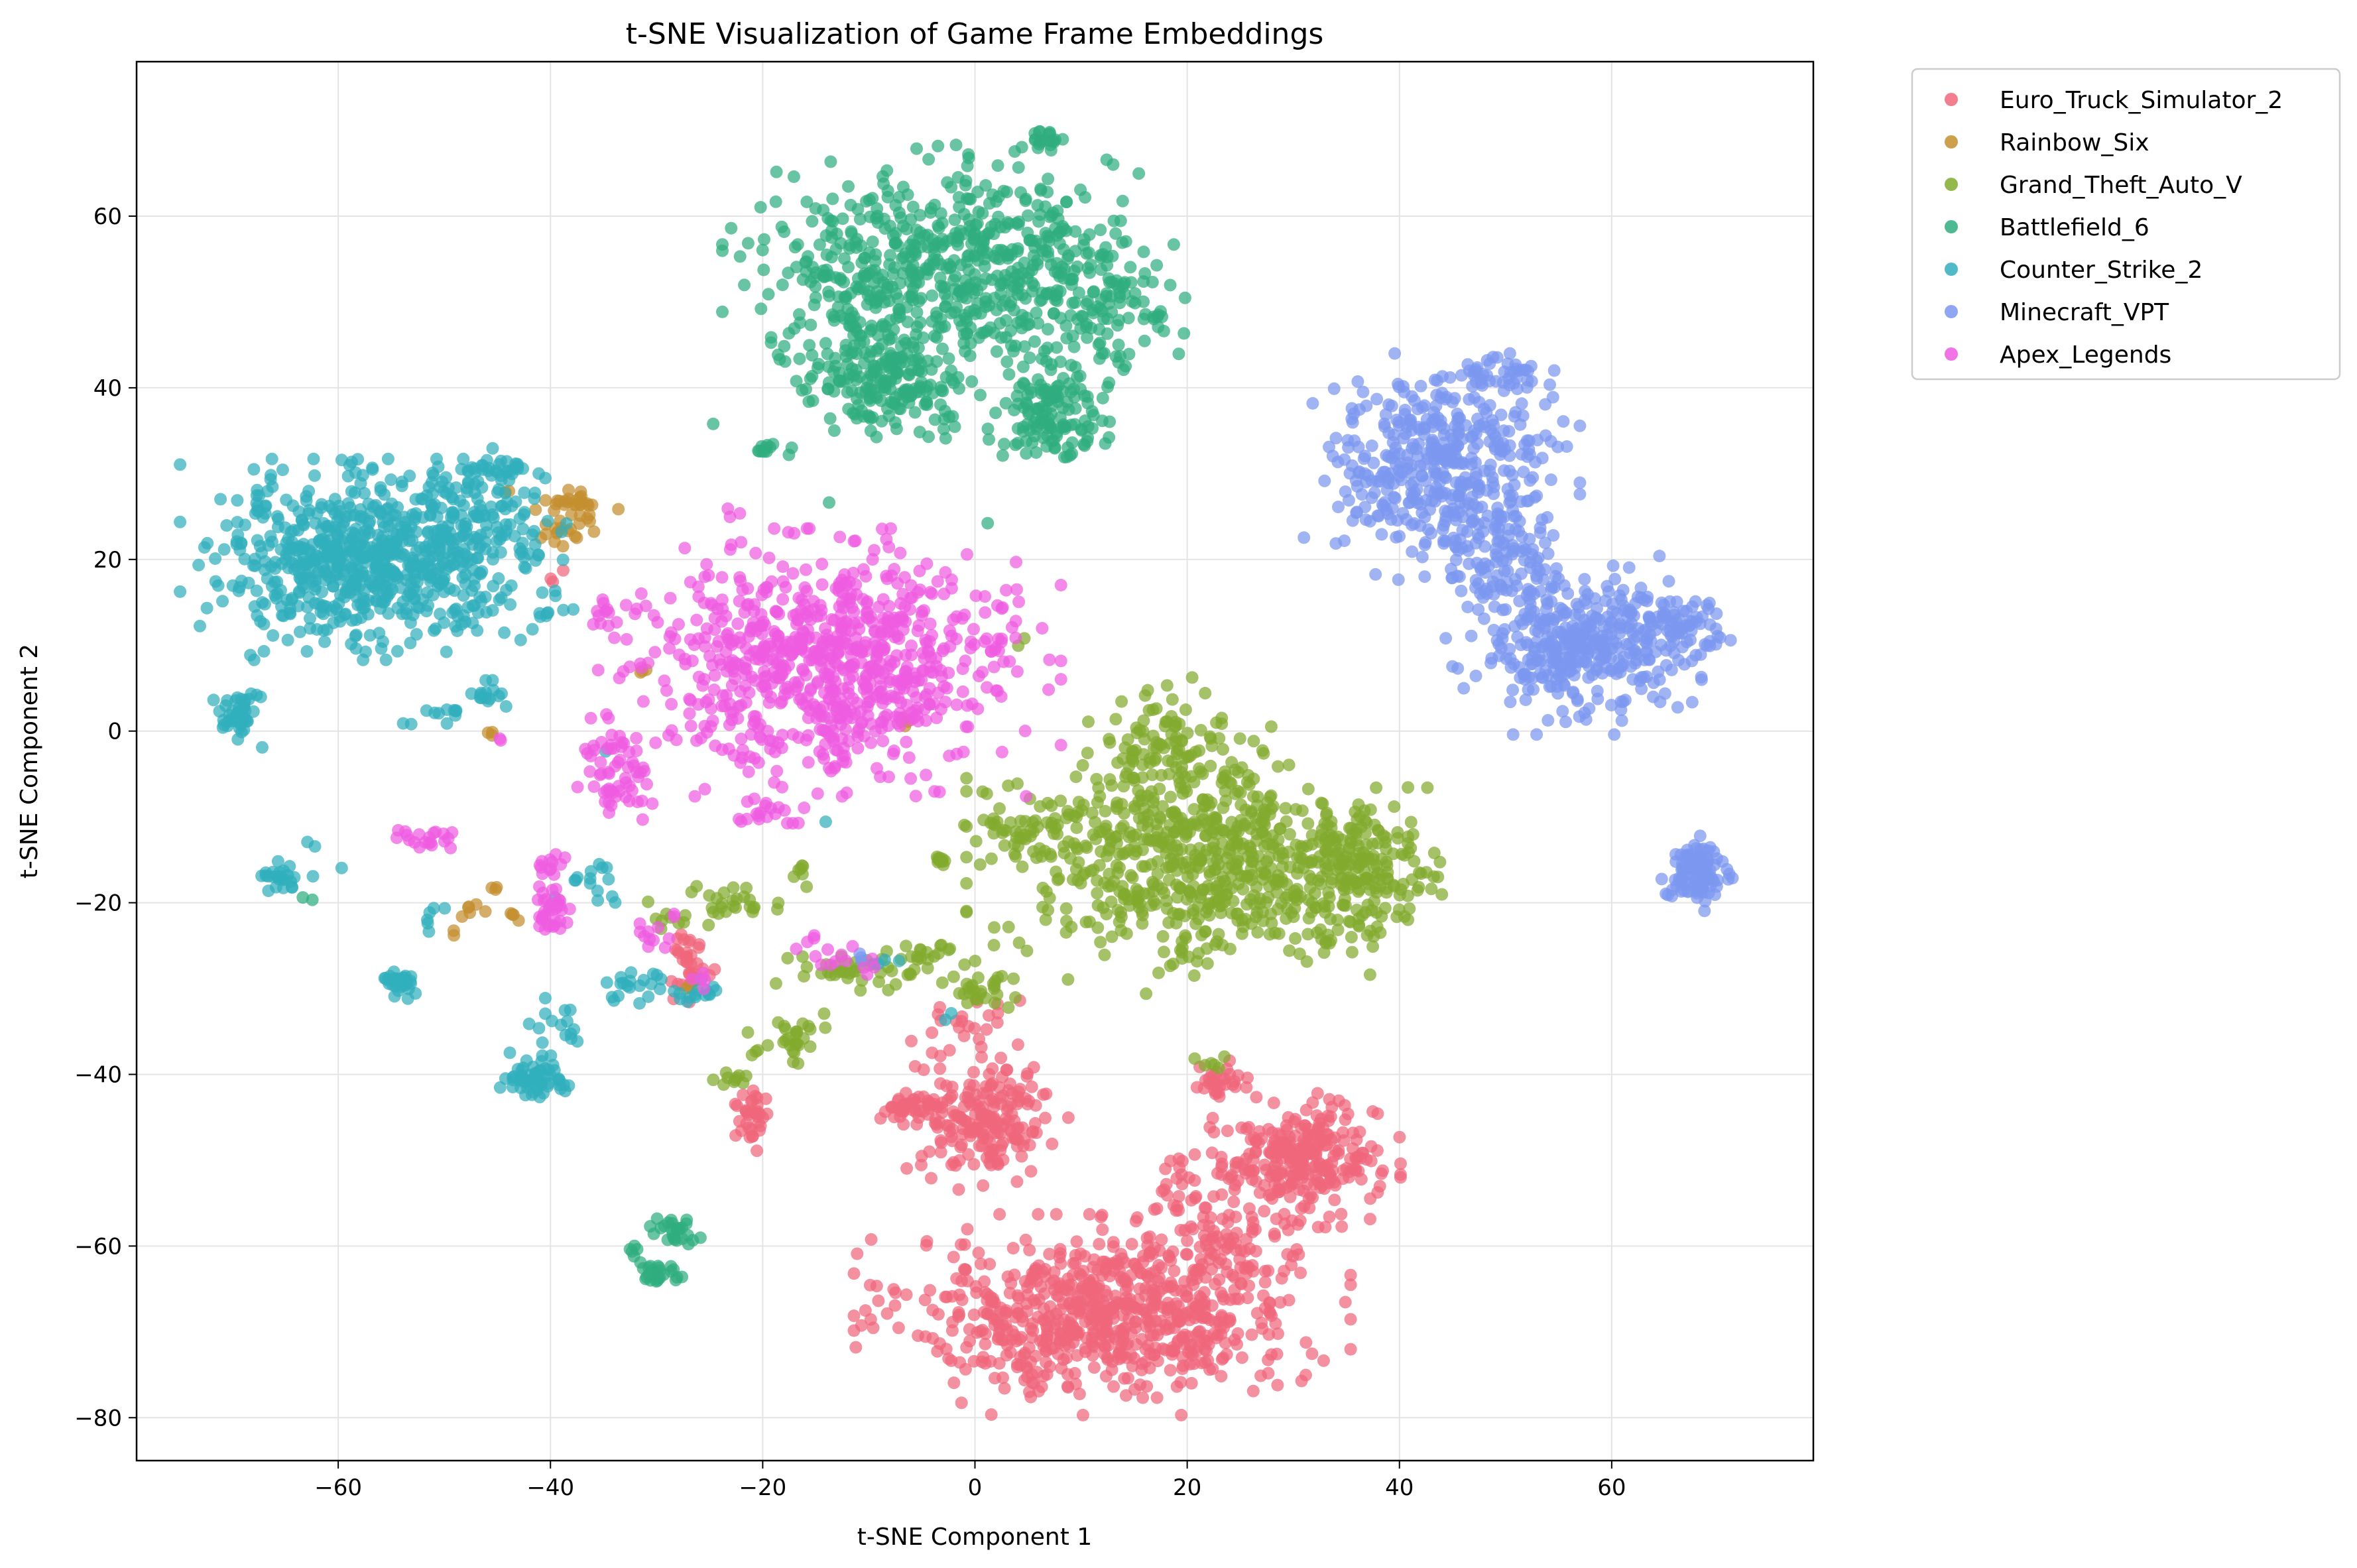 Image resolution: width=2357 pixels, height=1568 pixels. Describe the element at coordinates (1045, 861) in the screenshot. I see `series-grand-theft-auto-v` at that location.